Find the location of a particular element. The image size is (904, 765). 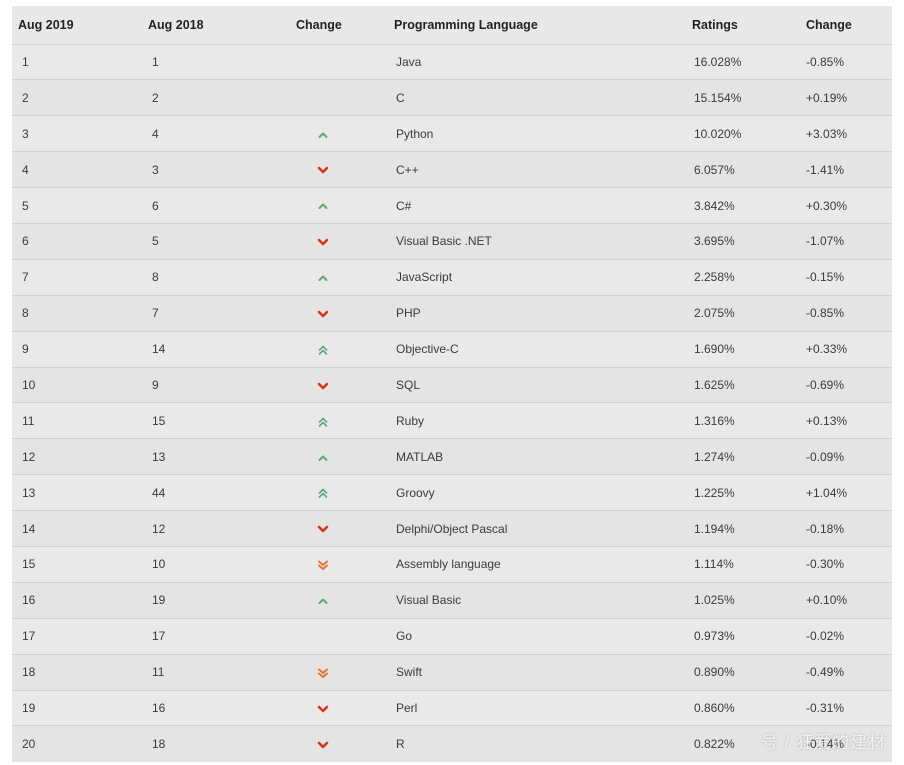

rank-aug-2018: 3 is located at coordinates (155, 169).